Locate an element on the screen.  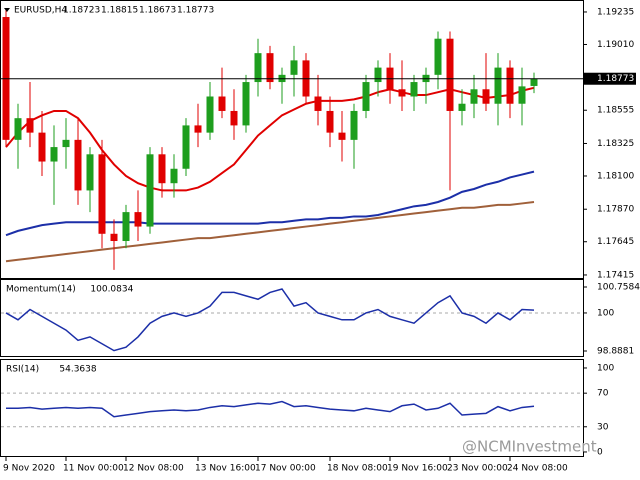
indicator-title: RSI(14) is located at coordinates (22, 370).